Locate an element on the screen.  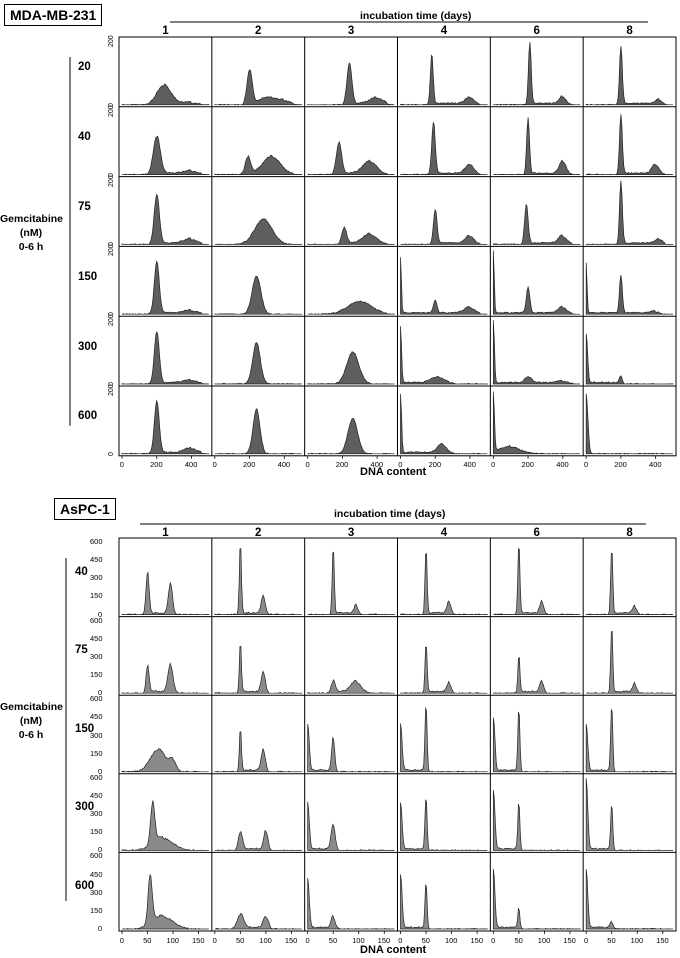
panel-title-mda: MDA-MB-231 is located at coordinates (53, 15).